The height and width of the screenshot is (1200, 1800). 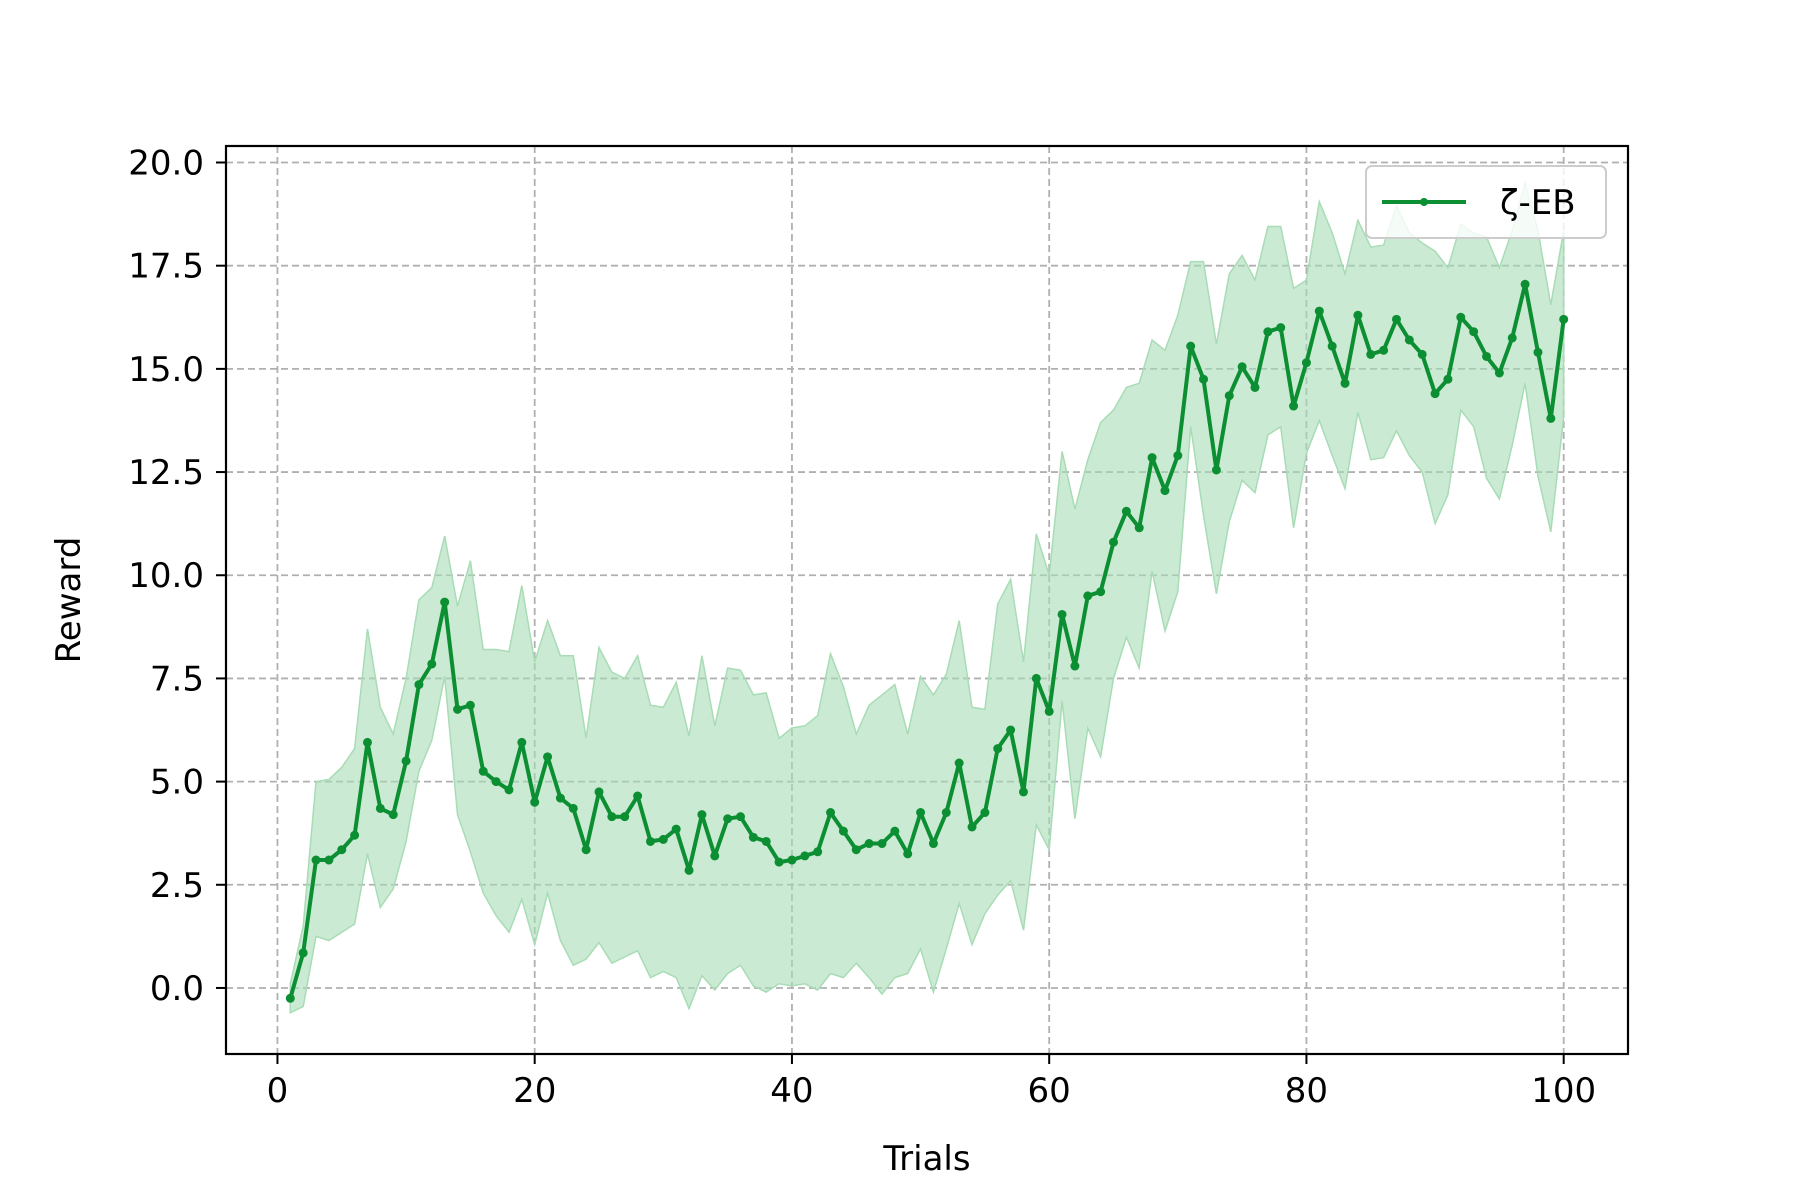 I want to click on y-tick-label: 20.0, so click(x=166, y=164).